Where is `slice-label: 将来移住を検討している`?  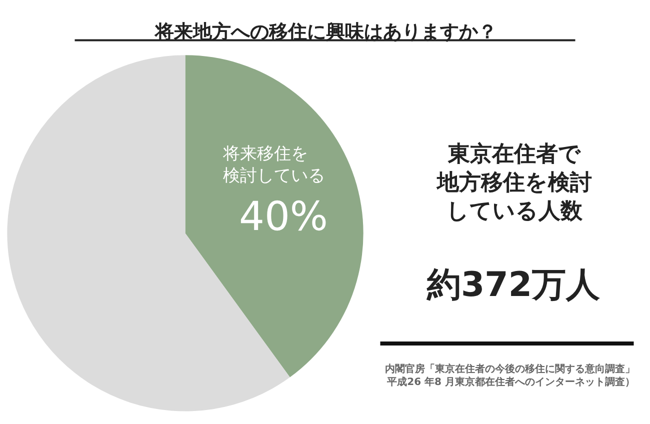 slice-label: 将来移住を検討している is located at coordinates (273, 165).